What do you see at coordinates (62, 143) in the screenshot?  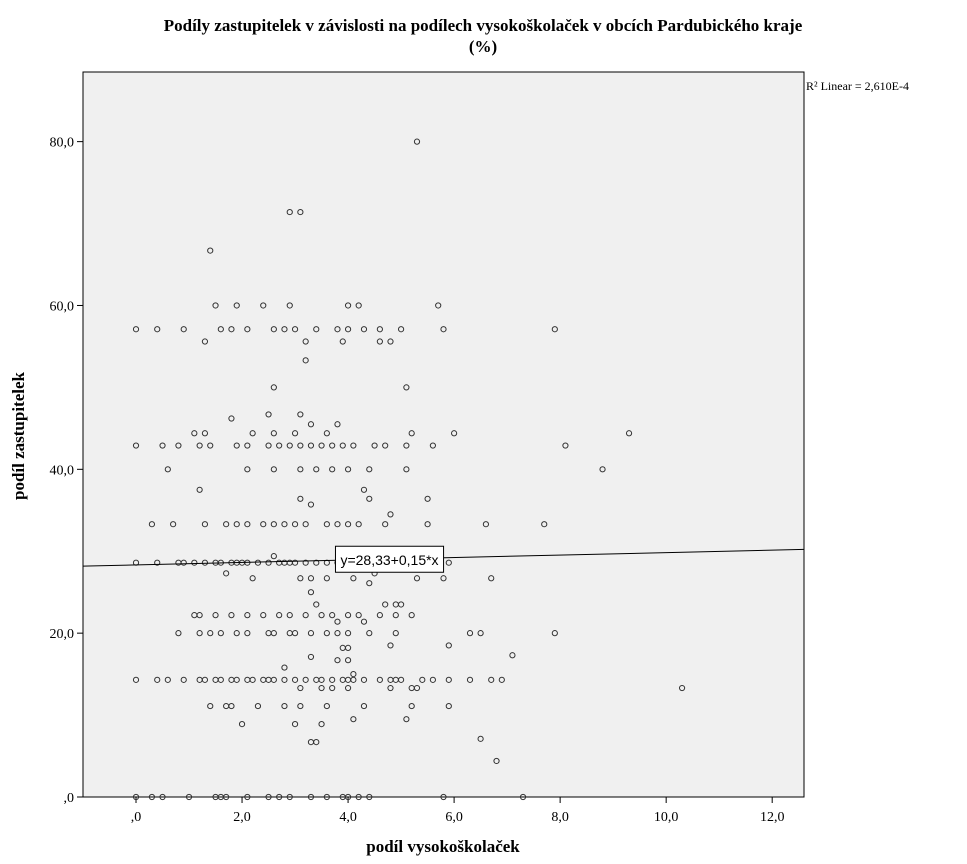 I see `y-tick-label: 80,0` at bounding box center [62, 143].